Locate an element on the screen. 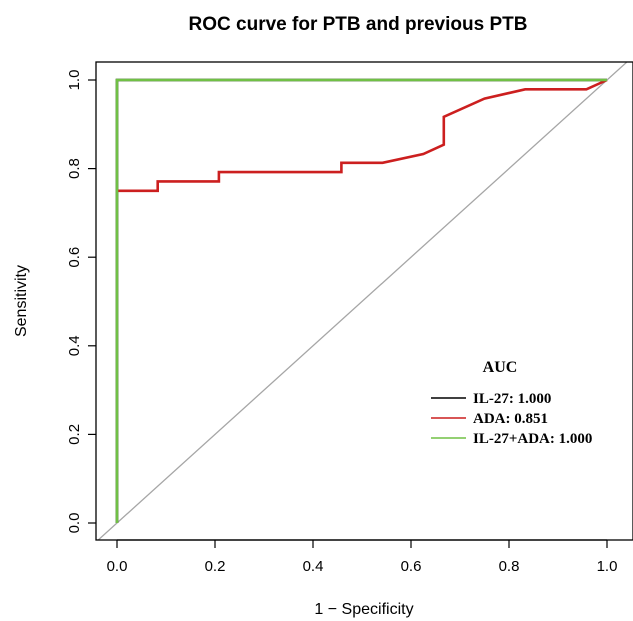  x-tick-label-5: 1.0 is located at coordinates (607, 566).